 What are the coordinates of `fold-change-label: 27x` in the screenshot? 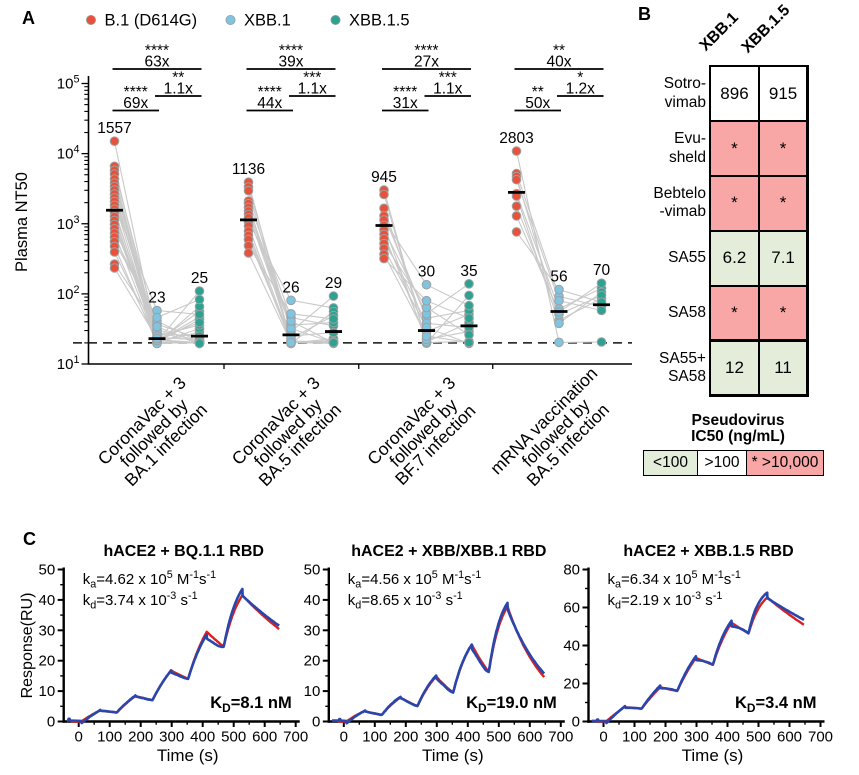 It's located at (426, 62).